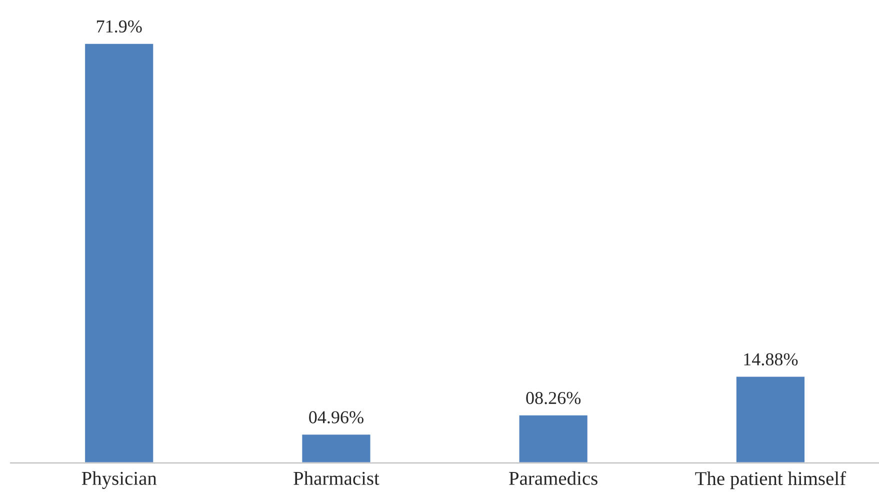 The height and width of the screenshot is (501, 879). Describe the element at coordinates (119, 26) in the screenshot. I see `data-label: 71.9%` at that location.